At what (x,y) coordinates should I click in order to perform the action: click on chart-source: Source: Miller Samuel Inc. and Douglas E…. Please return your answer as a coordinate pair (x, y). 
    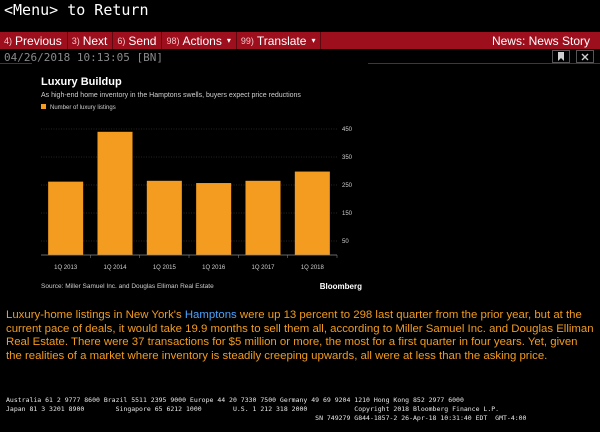
    Looking at the image, I should click on (127, 286).